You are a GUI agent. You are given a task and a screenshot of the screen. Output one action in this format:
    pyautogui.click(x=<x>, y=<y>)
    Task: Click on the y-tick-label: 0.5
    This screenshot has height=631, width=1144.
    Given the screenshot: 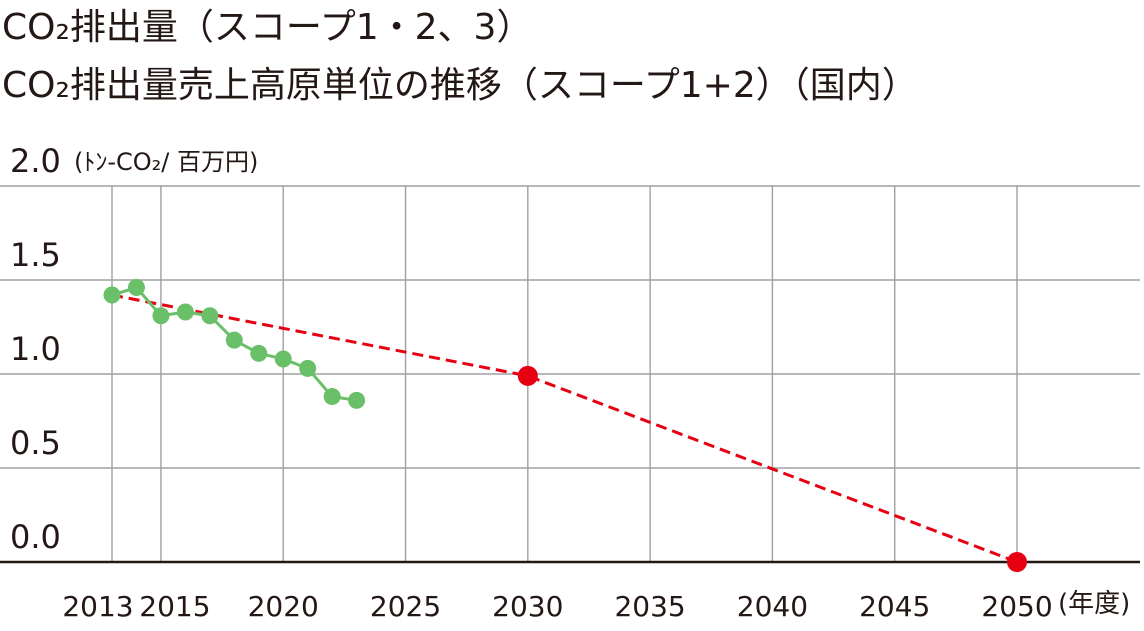 What is the action you would take?
    pyautogui.click(x=35, y=443)
    